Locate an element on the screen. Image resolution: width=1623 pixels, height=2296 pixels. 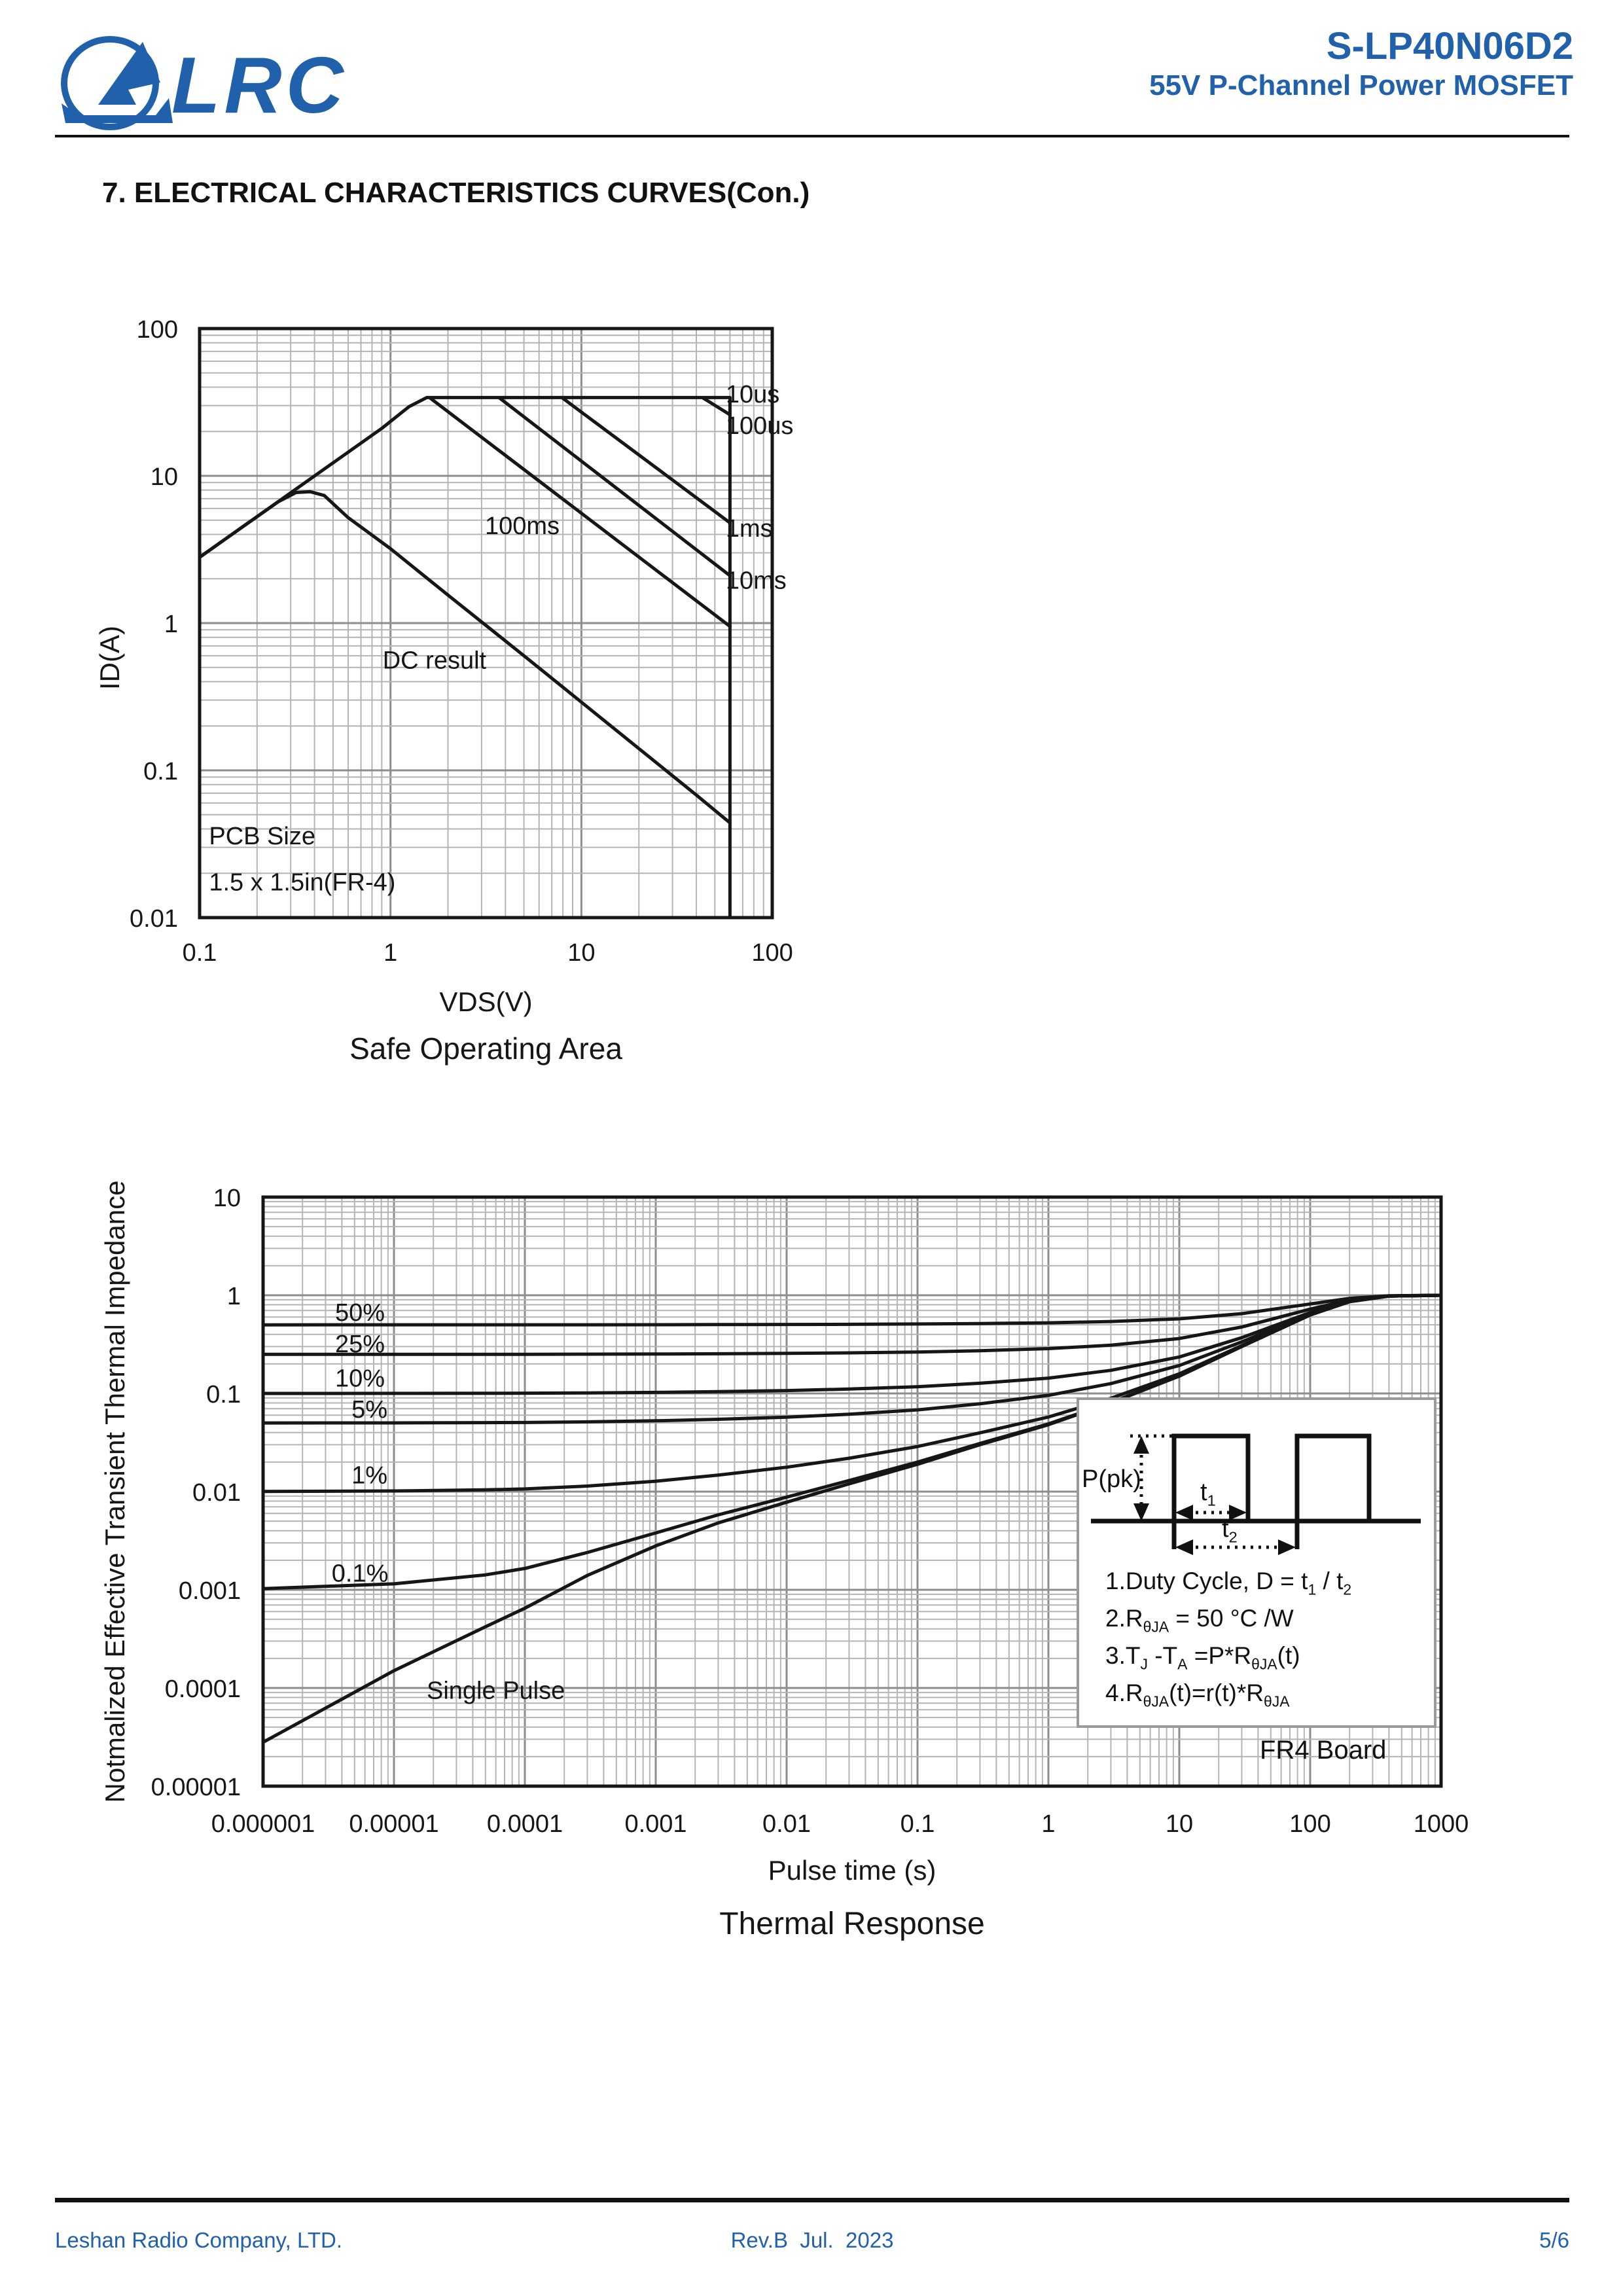
thermal-x-tick-8: 100 is located at coordinates (1309, 1824).